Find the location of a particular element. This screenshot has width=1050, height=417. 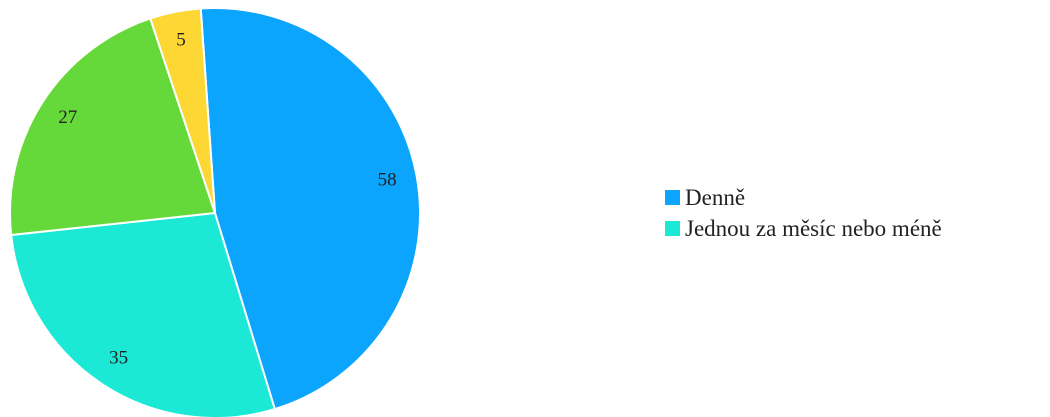

legend-item-jednou-za-mesic: Jednou za měsíc nebo méně is located at coordinates (803, 228).